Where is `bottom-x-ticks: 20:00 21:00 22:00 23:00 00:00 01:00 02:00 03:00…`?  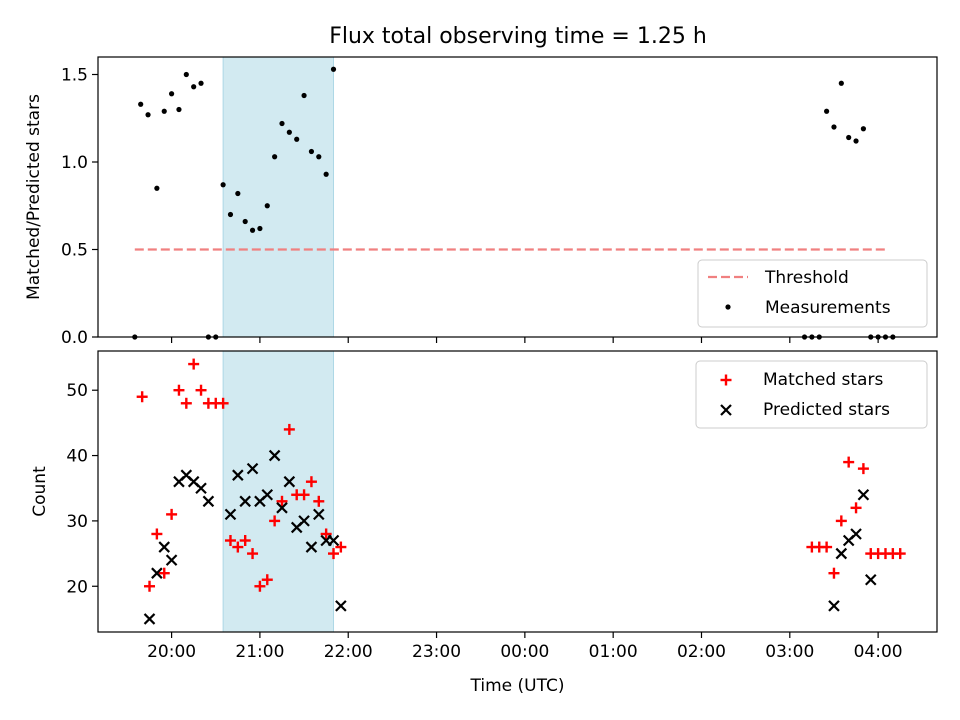 bottom-x-ticks: 20:00 21:00 22:00 23:00 00:00 01:00 02:00 03:00… is located at coordinates (525, 647).